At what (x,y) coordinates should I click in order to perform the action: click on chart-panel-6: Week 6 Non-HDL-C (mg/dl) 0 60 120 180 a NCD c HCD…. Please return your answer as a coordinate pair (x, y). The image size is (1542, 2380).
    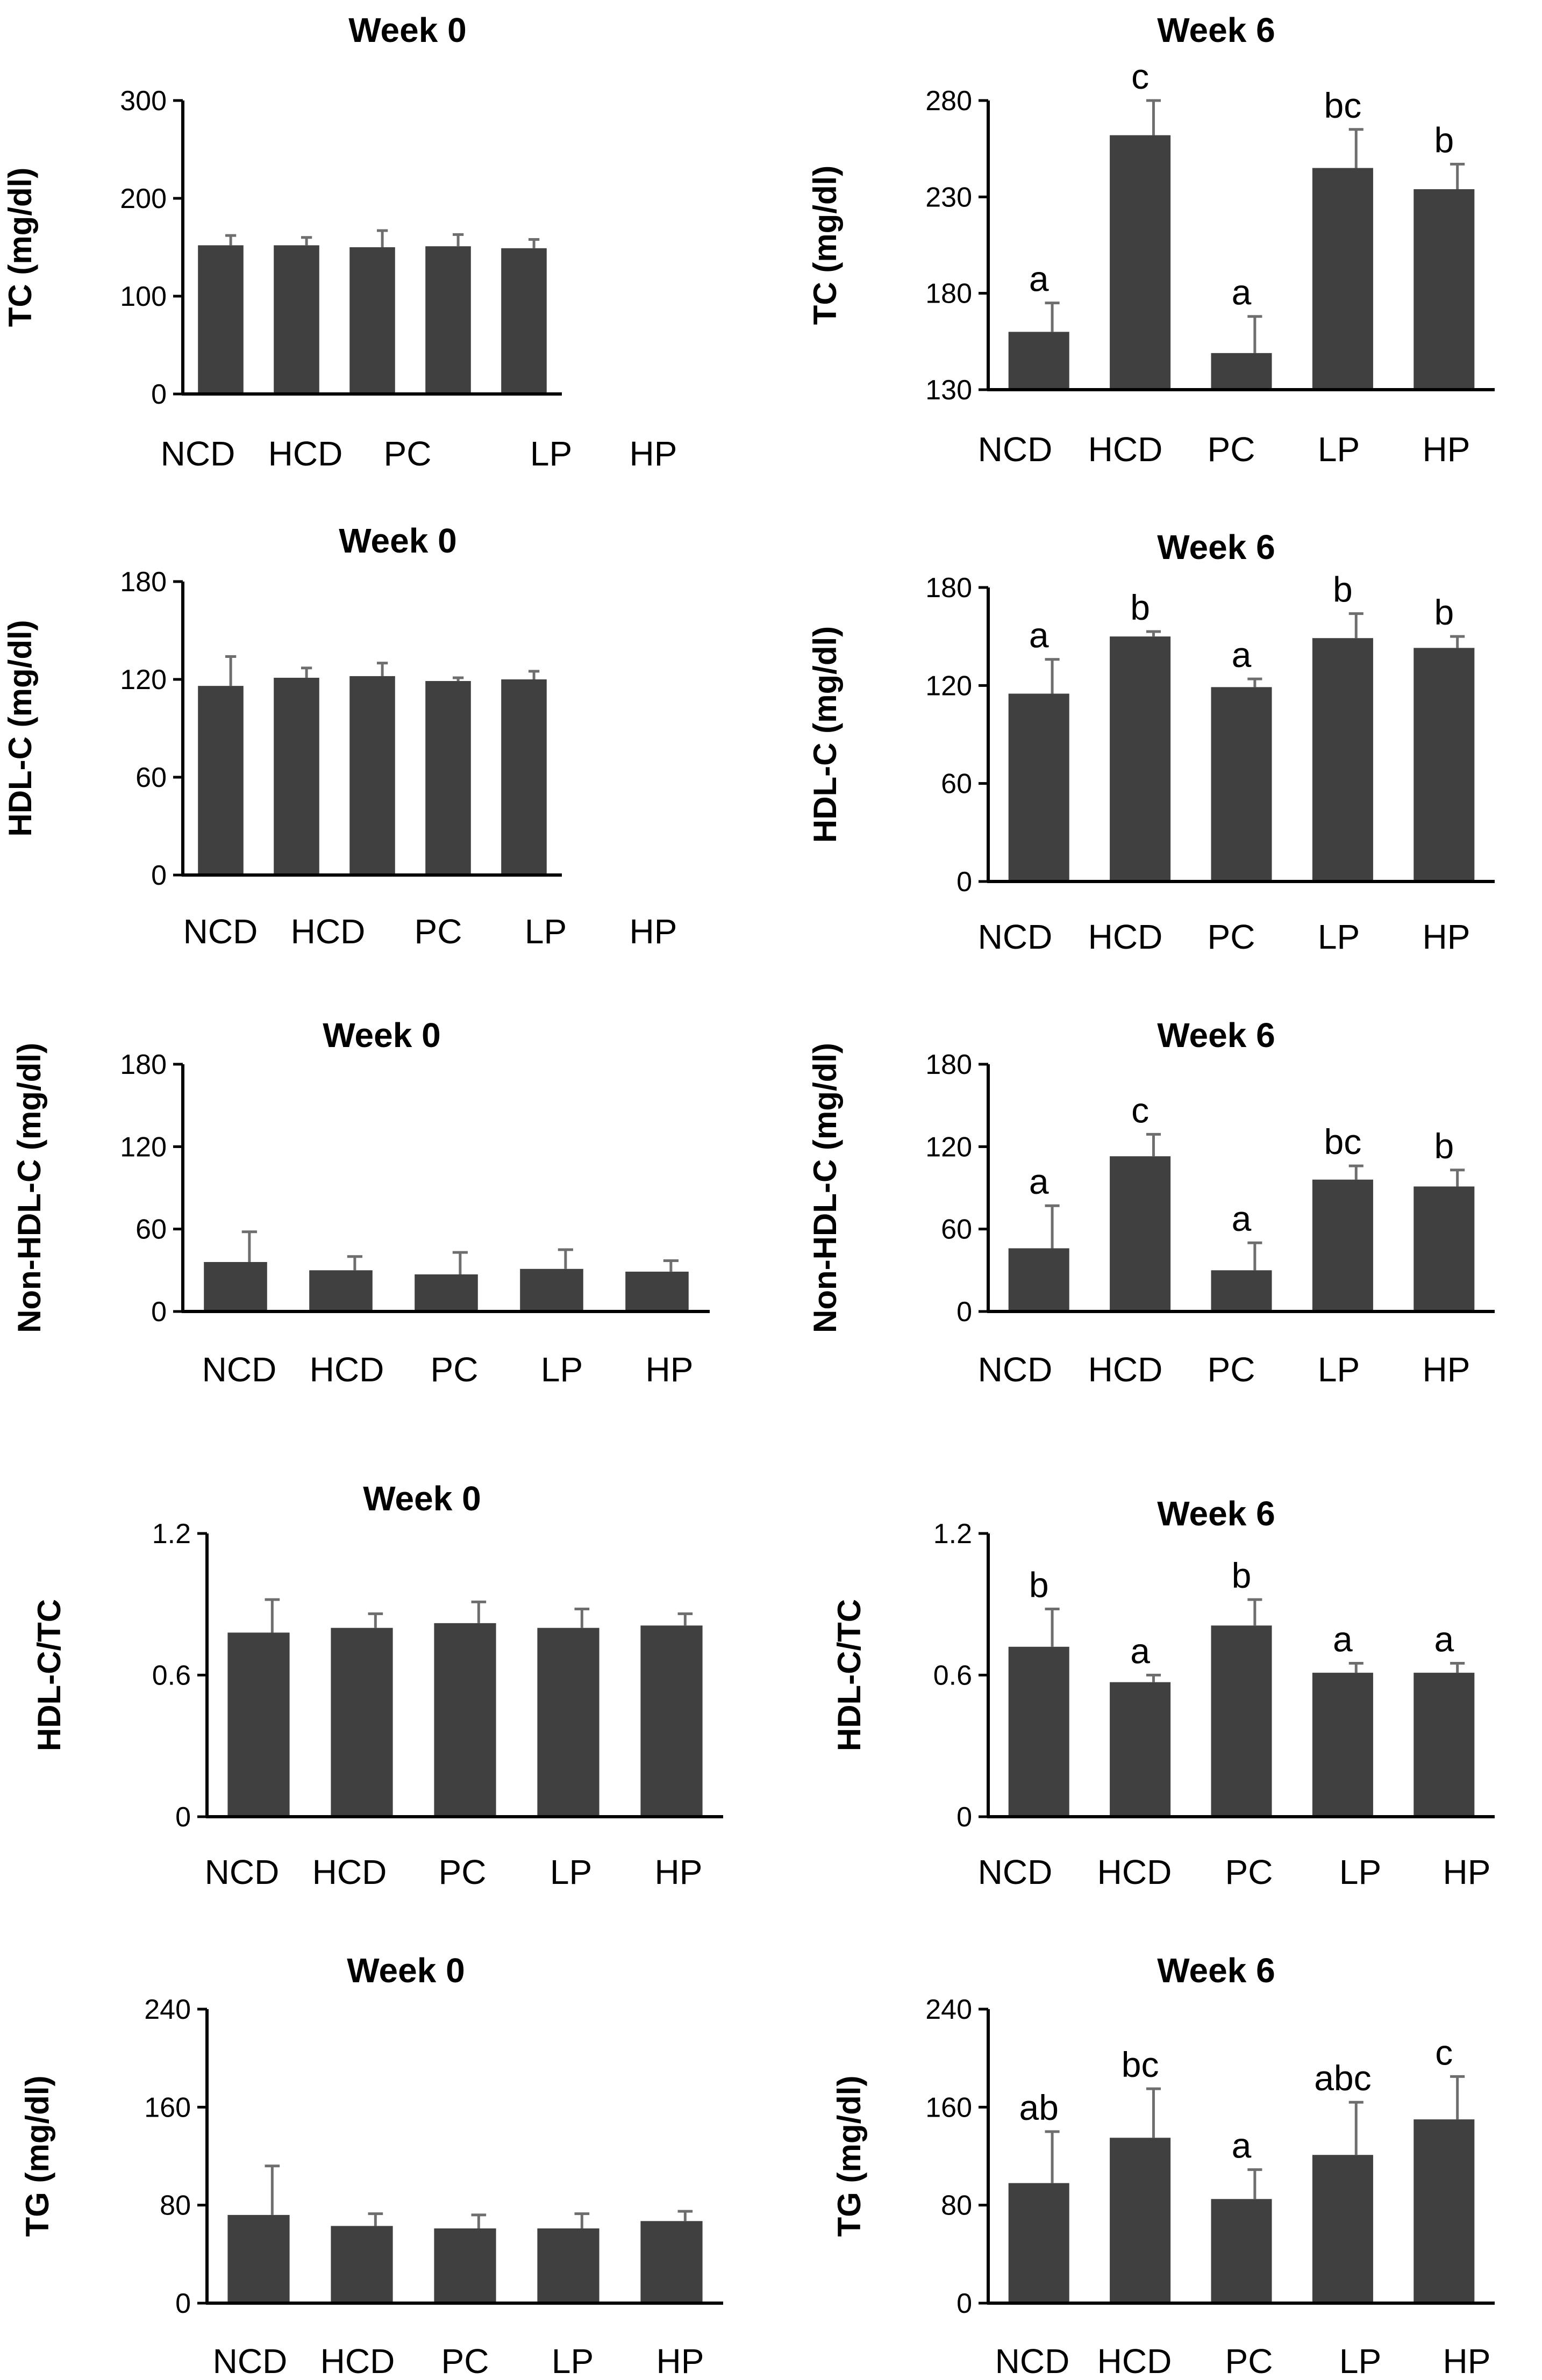
    Looking at the image, I should click on (1151, 1202).